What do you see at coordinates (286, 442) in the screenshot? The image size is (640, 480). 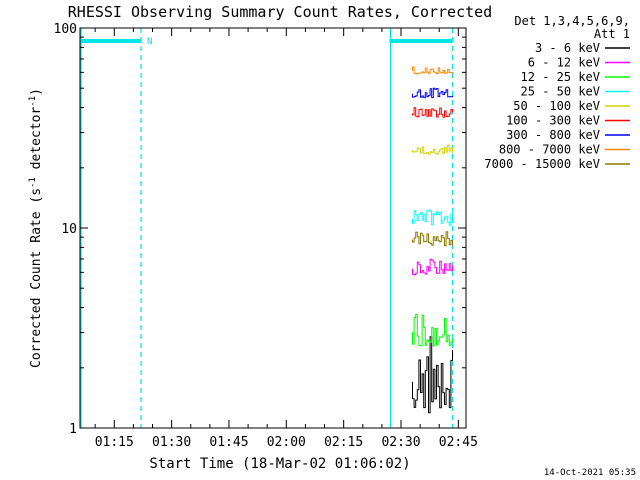 I see `x-tick-label: 02:00` at bounding box center [286, 442].